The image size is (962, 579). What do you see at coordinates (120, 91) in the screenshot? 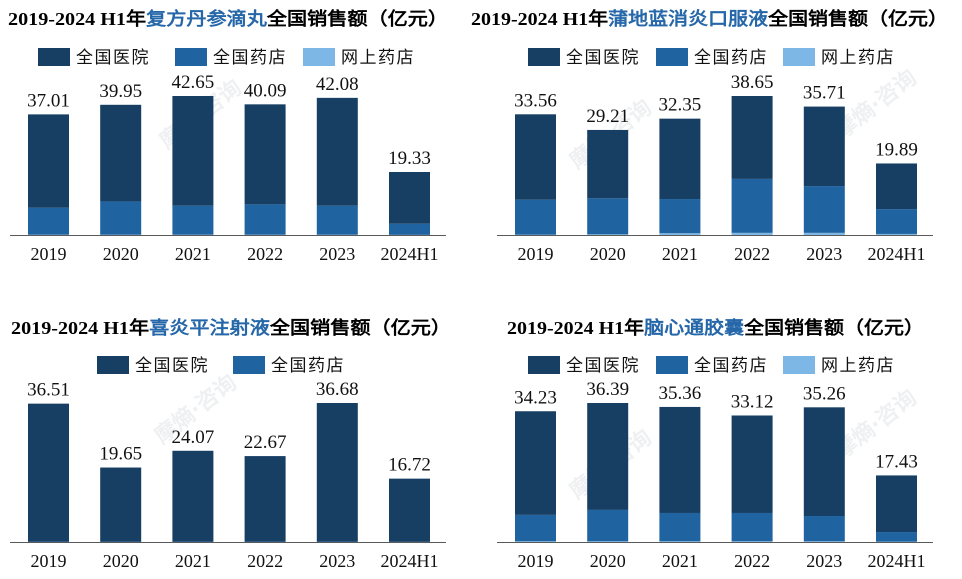
I see `bar-total-label: 39.95` at bounding box center [120, 91].